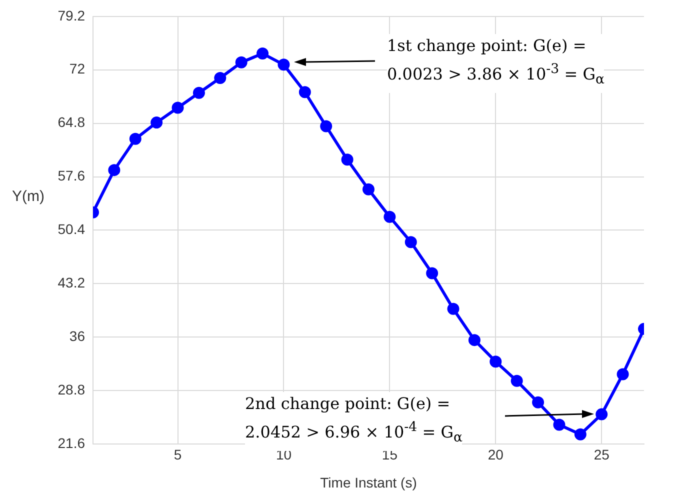  Describe the element at coordinates (72, 282) in the screenshot. I see `y-tick-label: 43.2` at that location.